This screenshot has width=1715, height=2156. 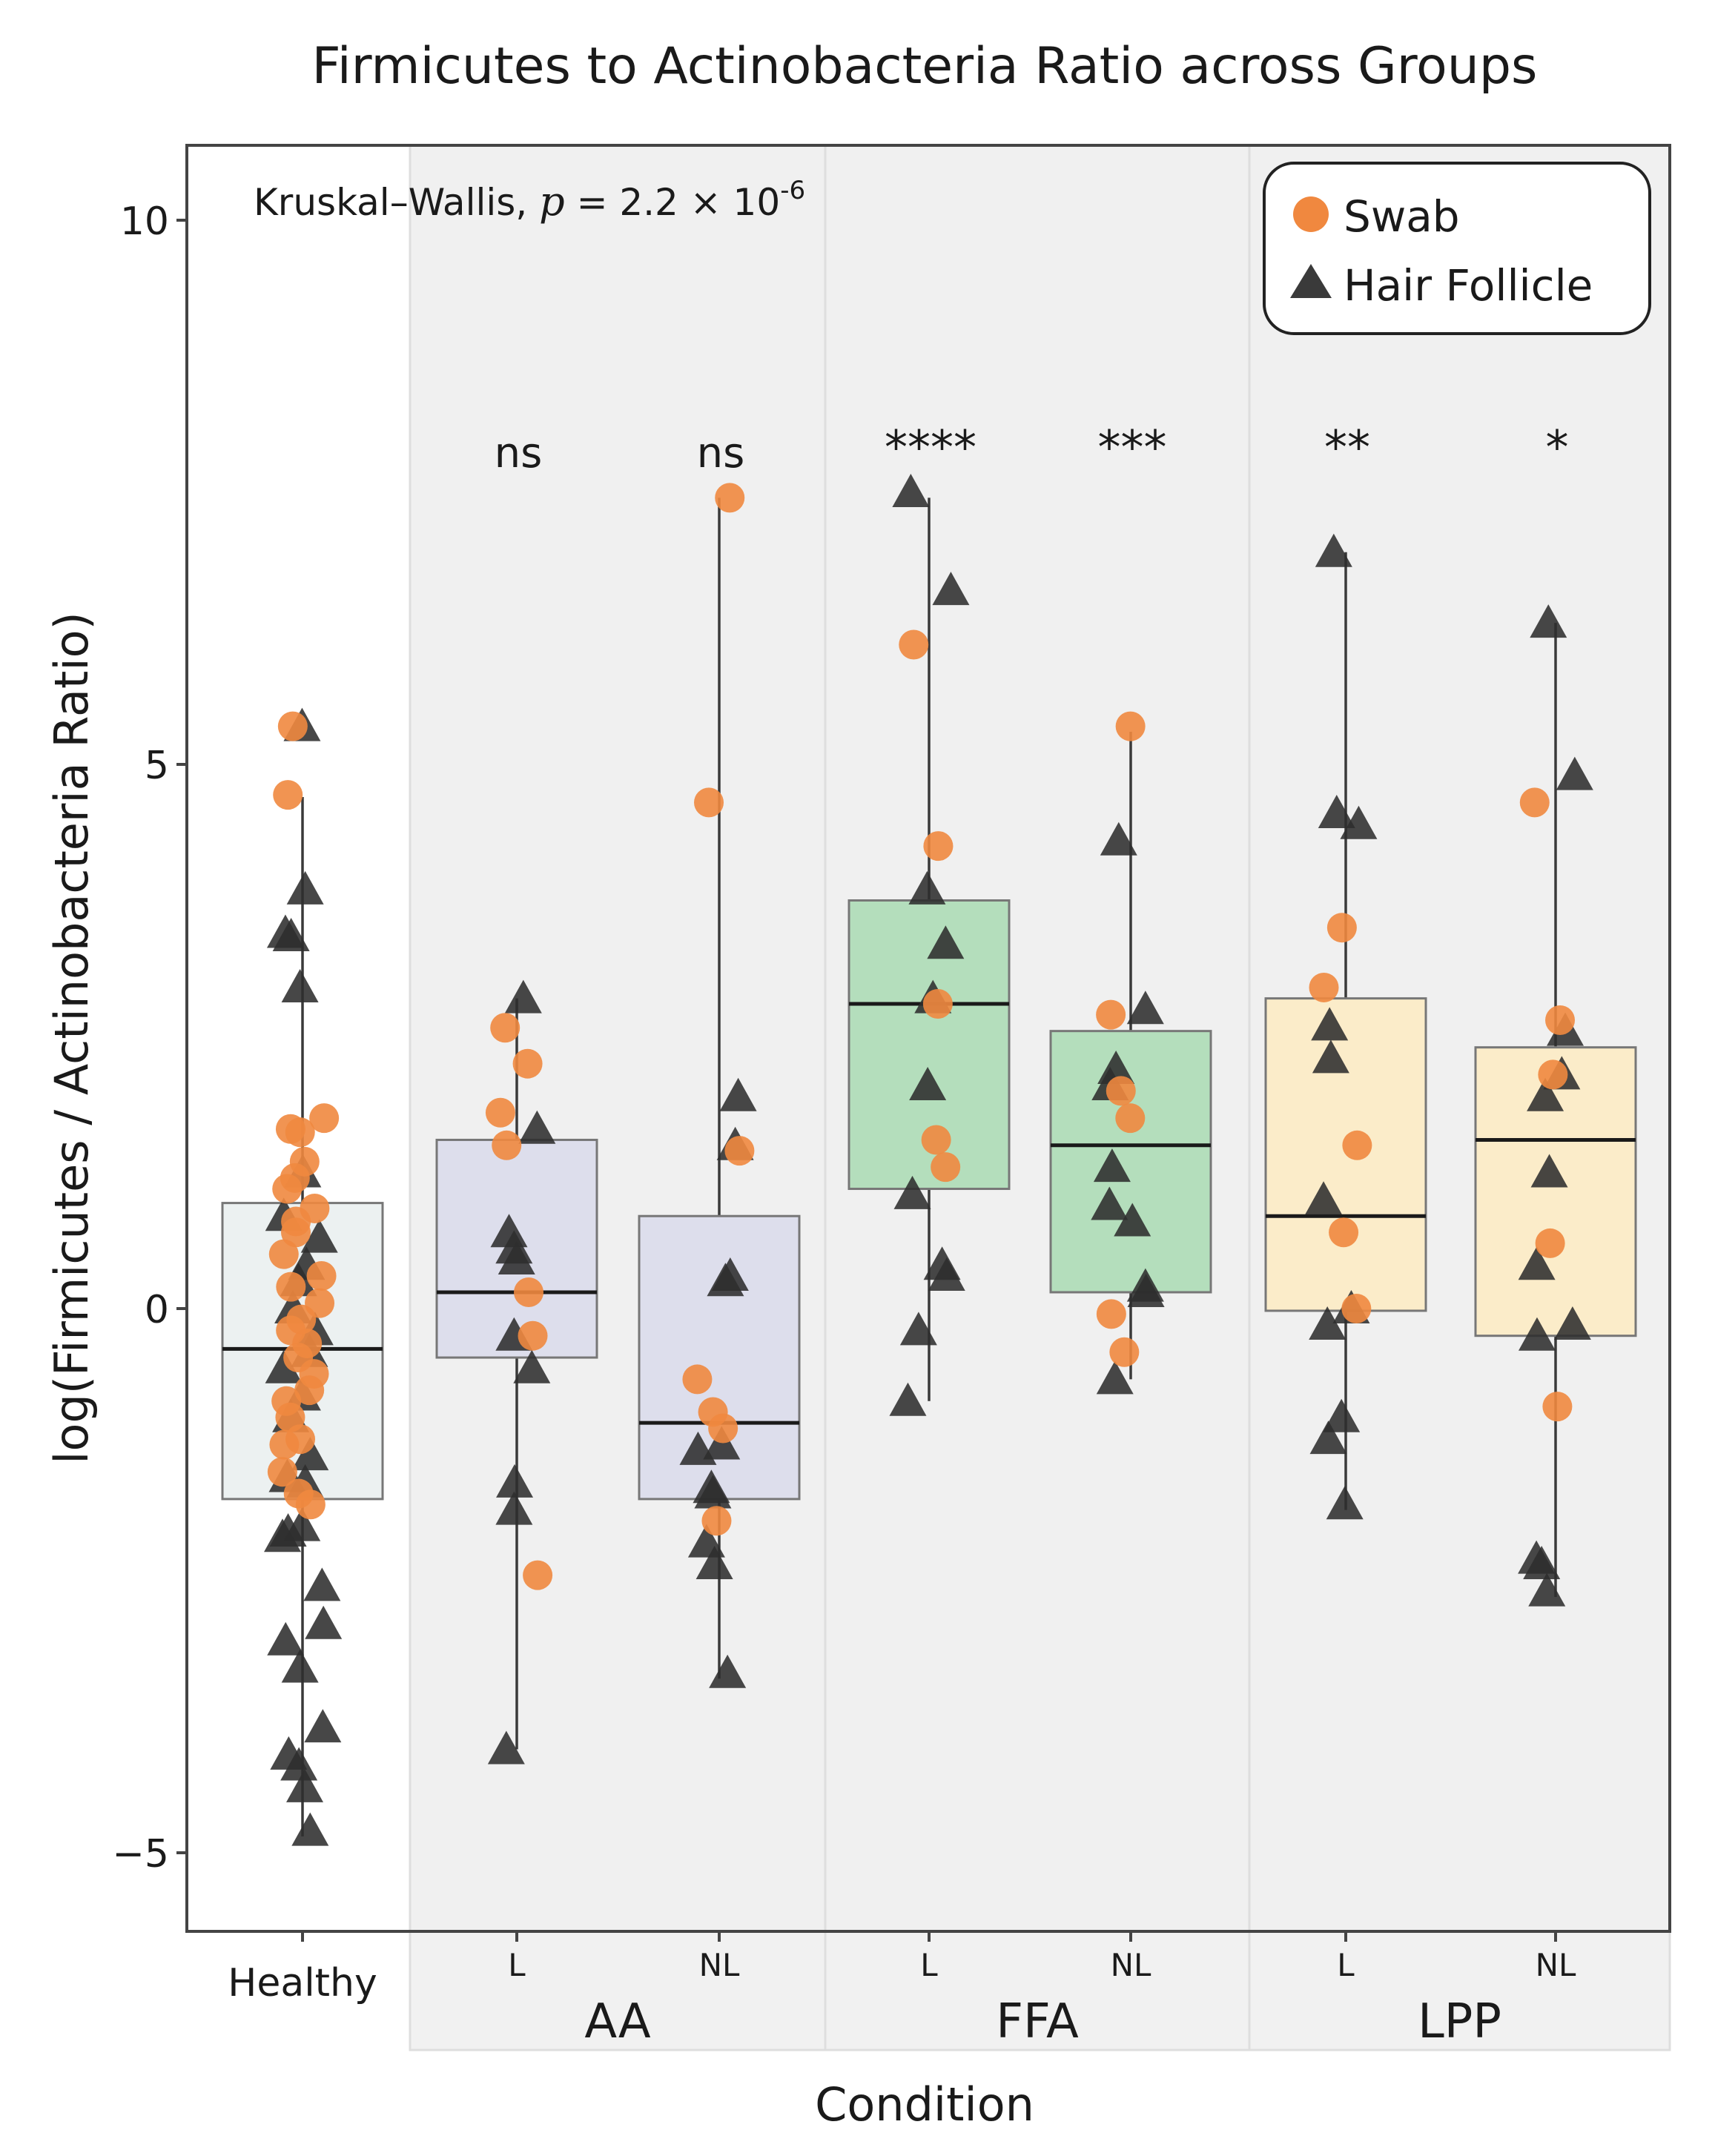 I want to click on annotation-p-symbol: p, so click(x=552, y=202).